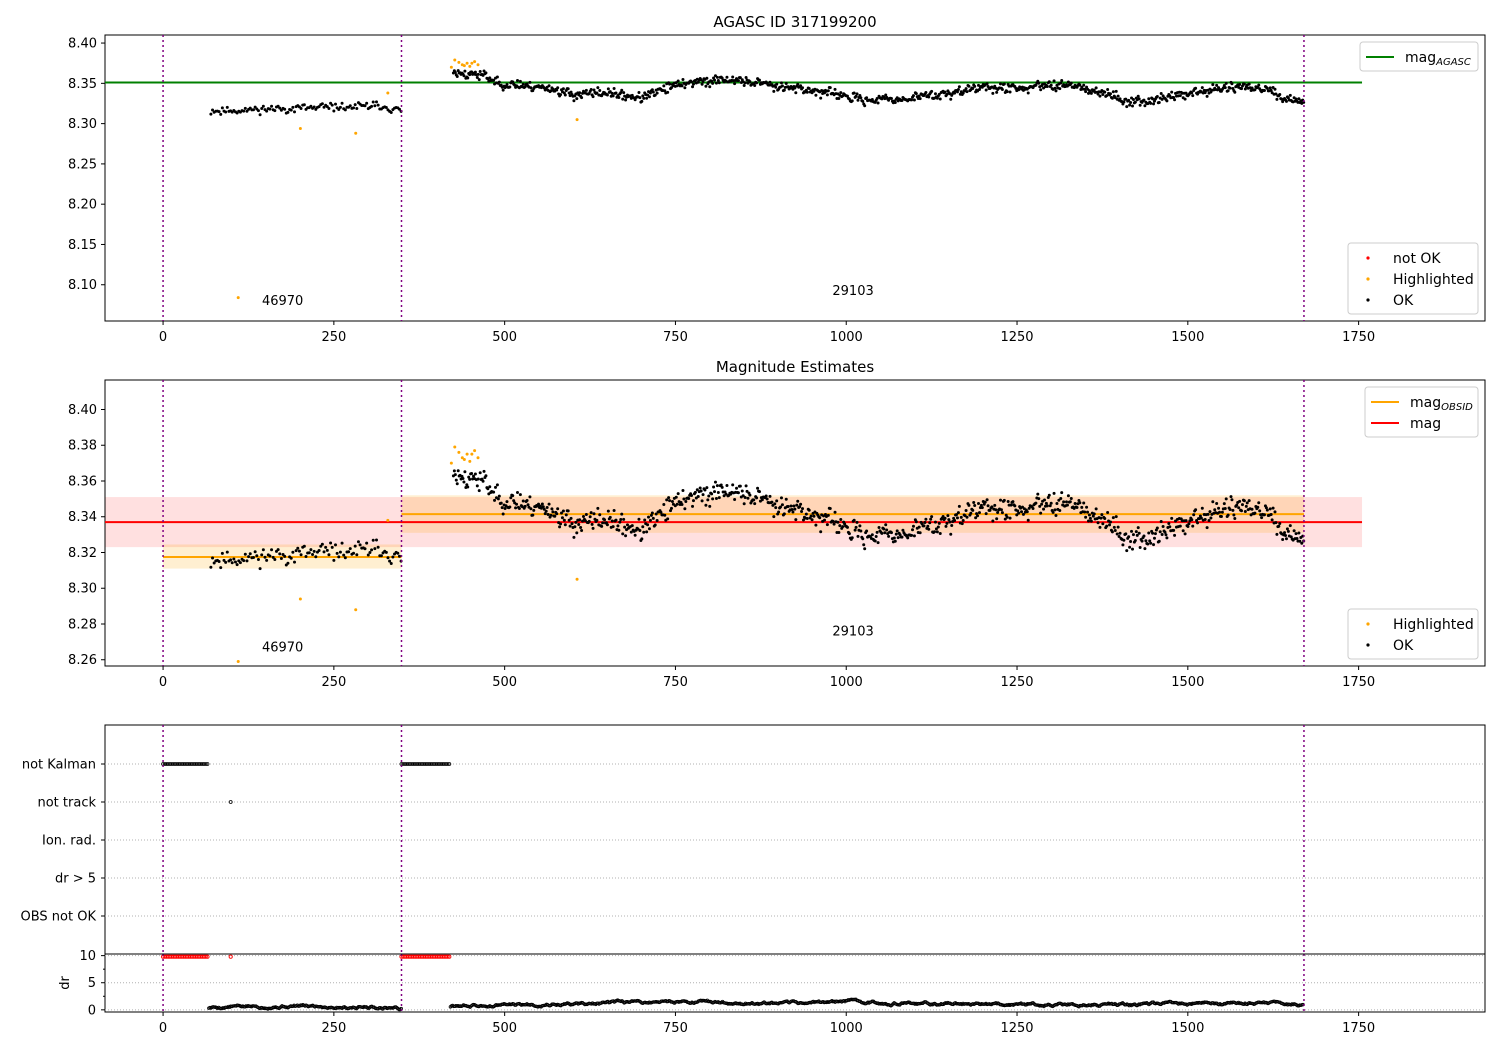 This screenshot has height=1055, width=1500. What do you see at coordinates (59, 917) in the screenshot?
I see `category-label: OBS not OK` at bounding box center [59, 917].